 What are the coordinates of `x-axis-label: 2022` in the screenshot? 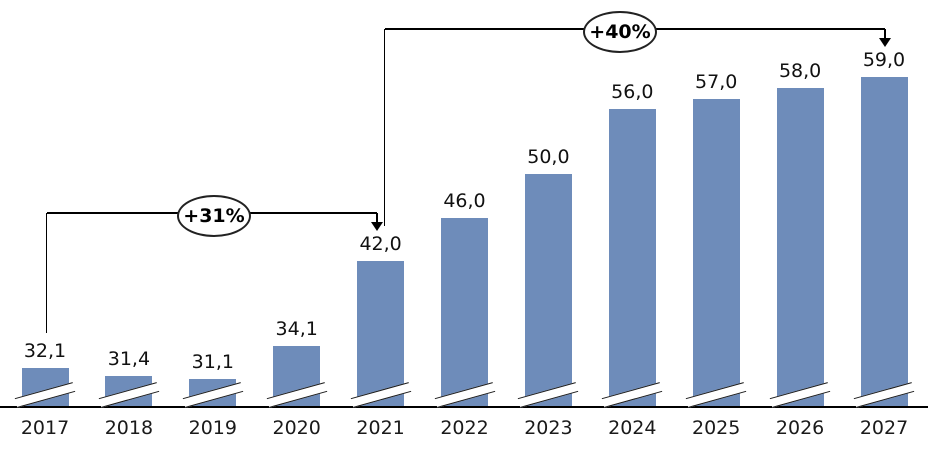 It's located at (464, 428).